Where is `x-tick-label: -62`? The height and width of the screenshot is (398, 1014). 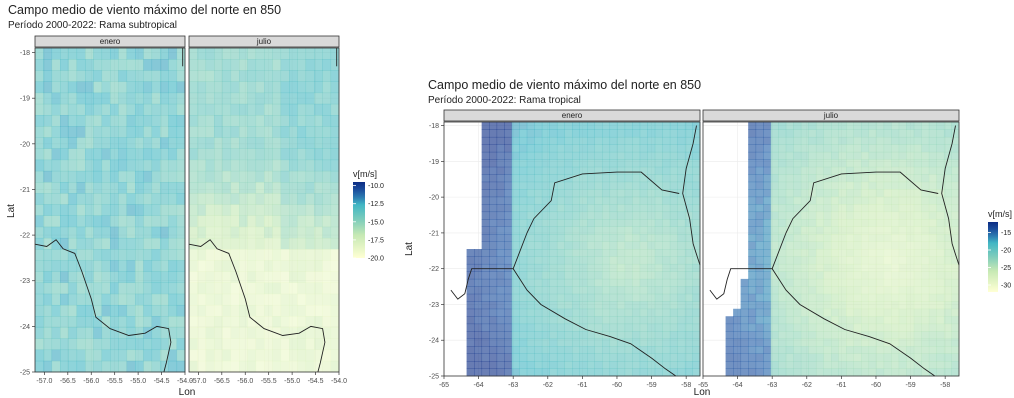
x-tick-label: -62 is located at coordinates (548, 385).